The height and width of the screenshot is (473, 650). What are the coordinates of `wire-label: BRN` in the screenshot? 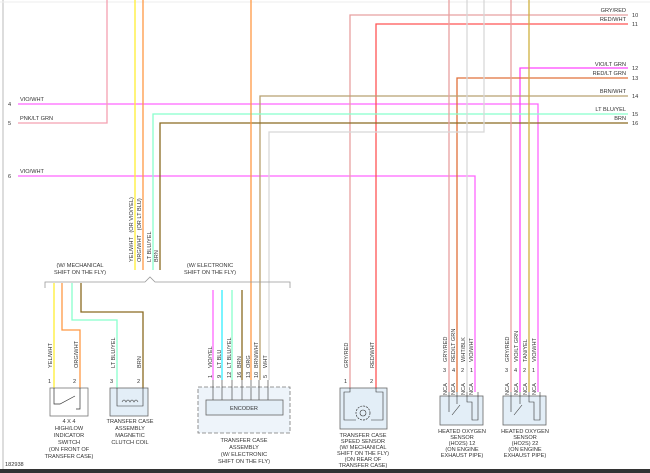 It's located at (157, 256).